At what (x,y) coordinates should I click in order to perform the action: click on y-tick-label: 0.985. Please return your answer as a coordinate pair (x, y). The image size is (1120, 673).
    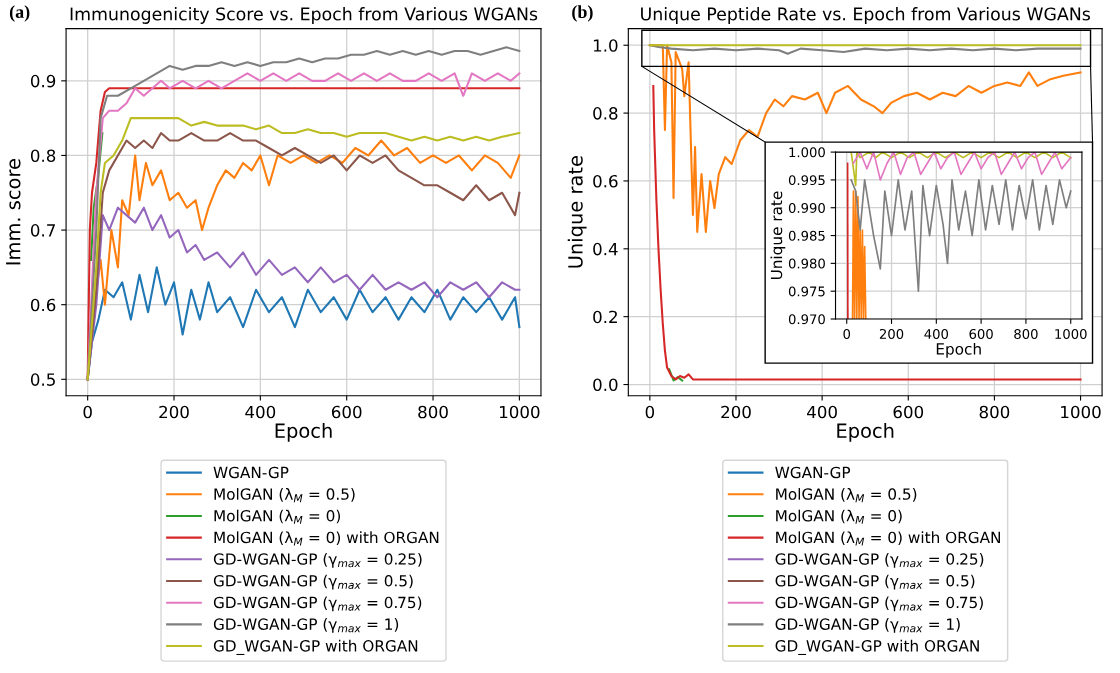
    Looking at the image, I should click on (806, 235).